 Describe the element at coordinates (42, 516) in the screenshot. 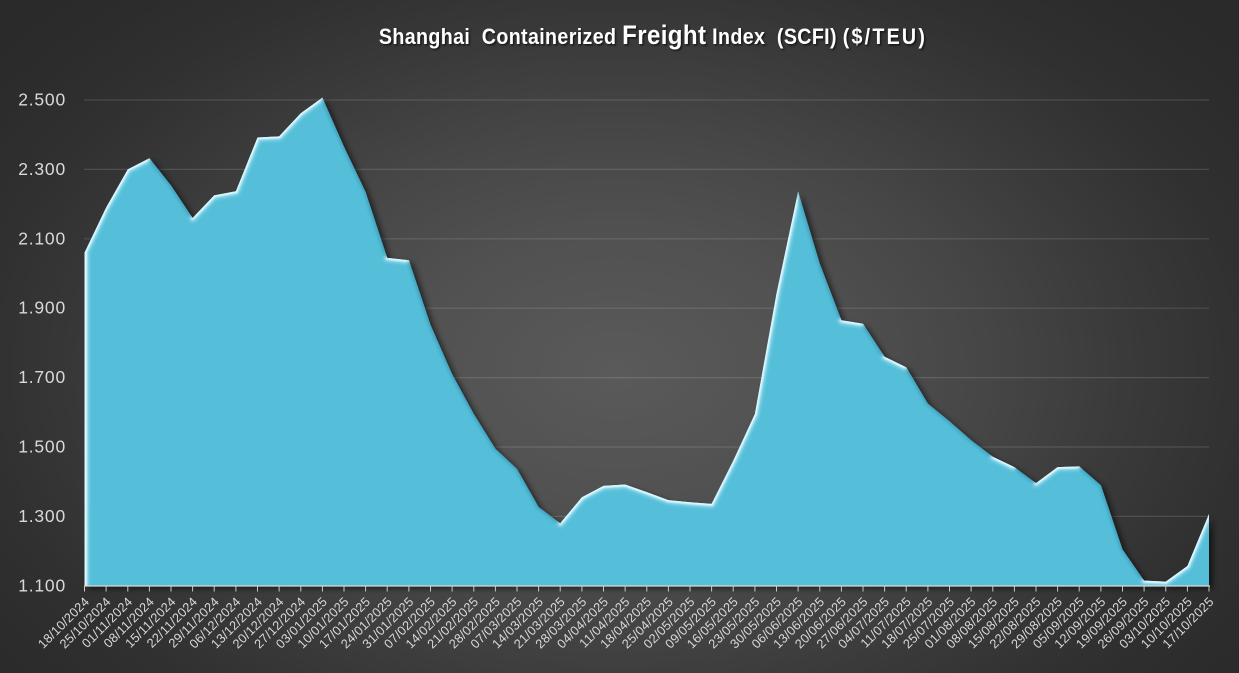

I see `svg-text: 1.300` at that location.